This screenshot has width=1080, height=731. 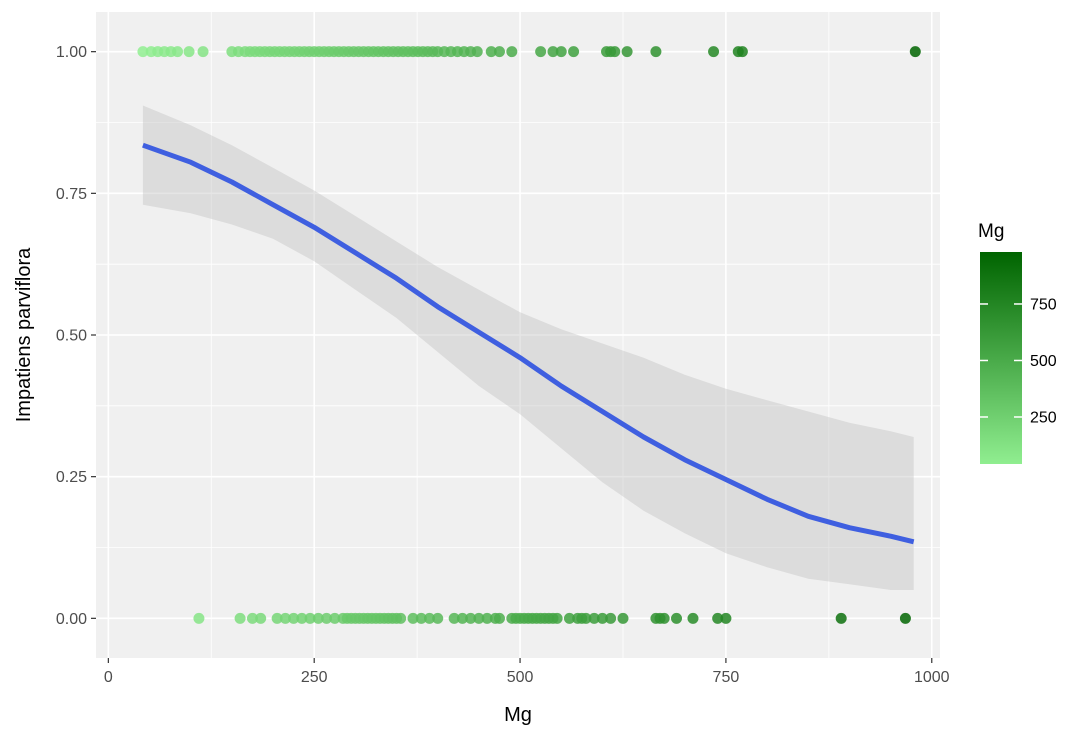 I want to click on y-axis: 0.00 0.25 0.50 0.75 1.00, so click(x=76, y=336).